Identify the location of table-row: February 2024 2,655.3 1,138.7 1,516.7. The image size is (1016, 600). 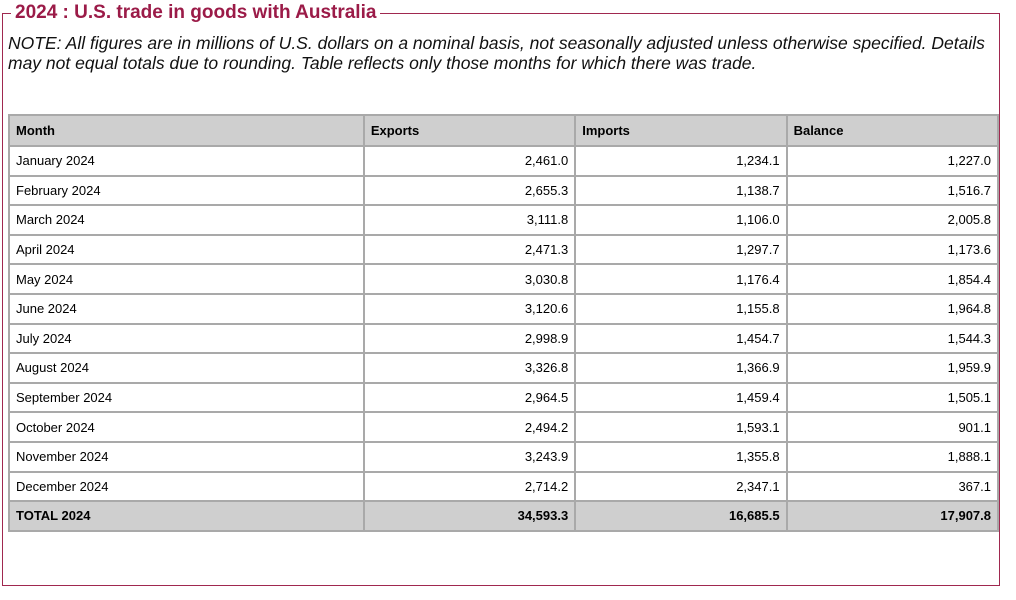
(504, 190).